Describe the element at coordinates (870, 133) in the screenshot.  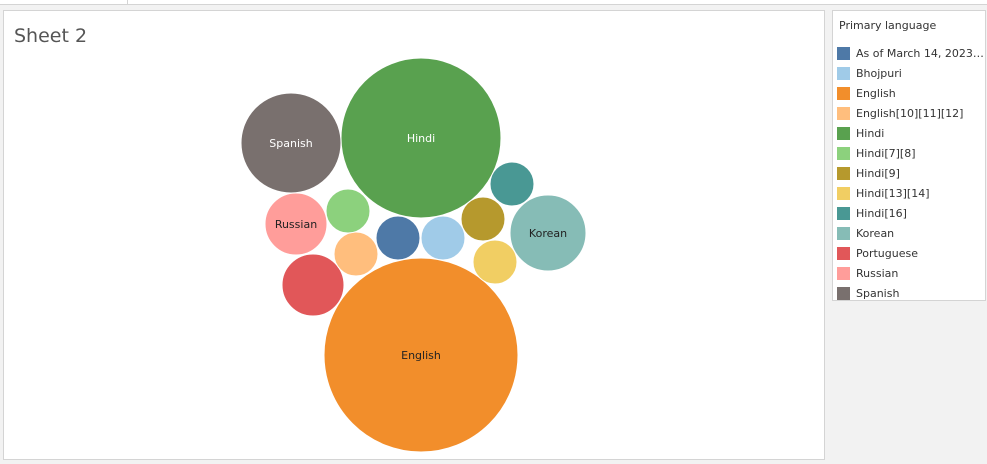
I see `legend-item-label: Hindi` at that location.